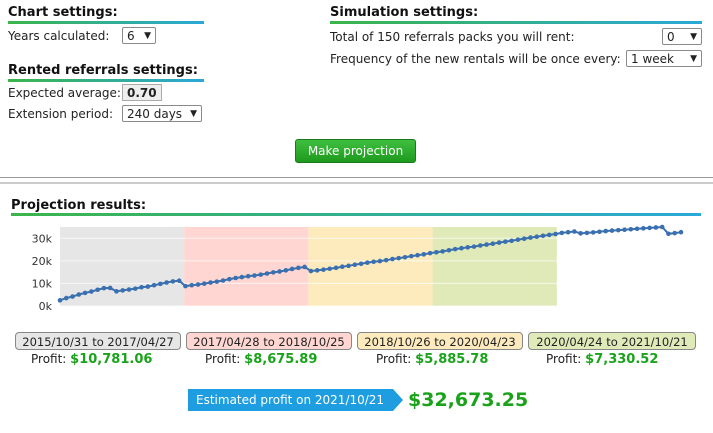  Describe the element at coordinates (432, 359) in the screenshot. I see `period-3-profit: Profit: $5,885.78` at that location.